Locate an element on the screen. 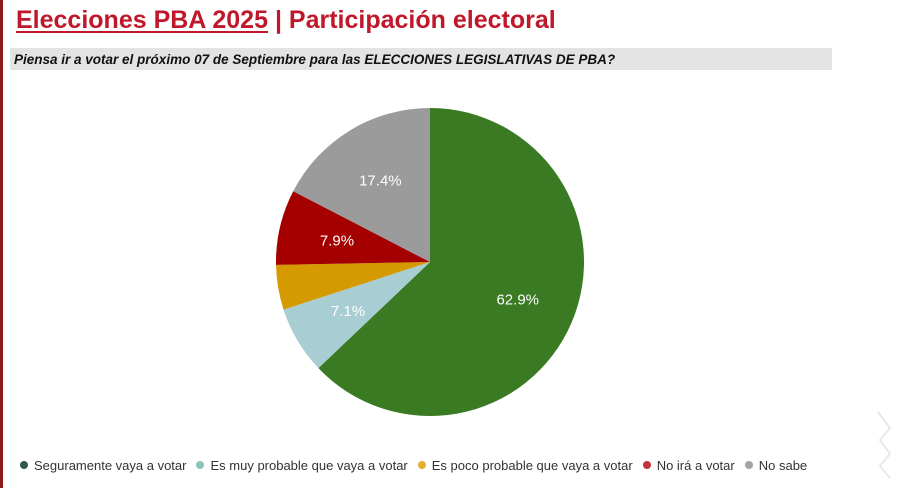  pie-slice-no-sabe is located at coordinates (361, 185).